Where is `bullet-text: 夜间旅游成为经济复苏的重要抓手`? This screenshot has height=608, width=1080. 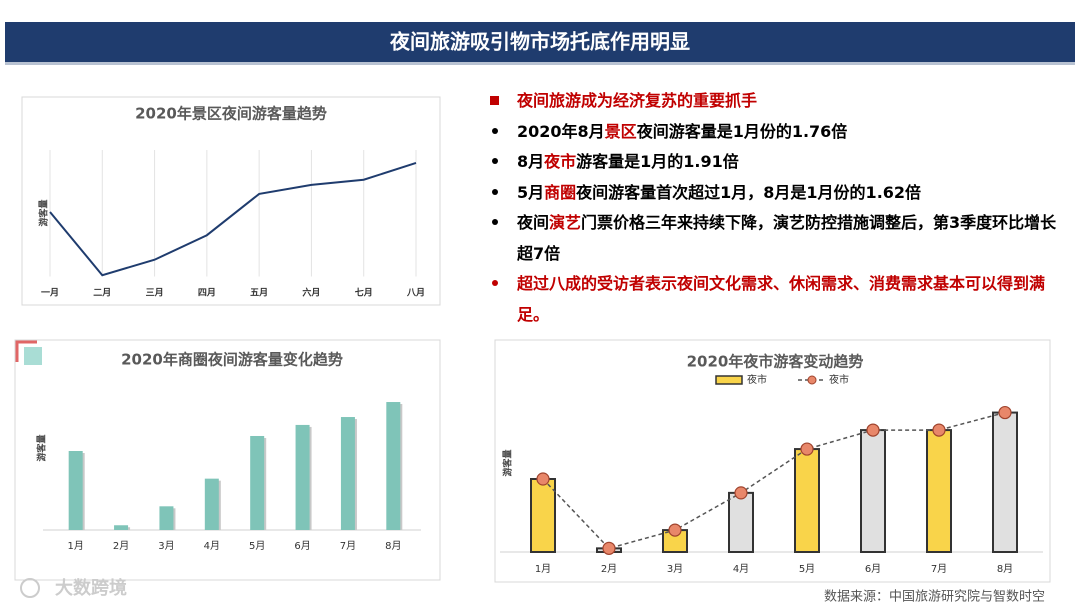 bullet-text: 夜间旅游成为经济复苏的重要抓手 is located at coordinates (637, 100).